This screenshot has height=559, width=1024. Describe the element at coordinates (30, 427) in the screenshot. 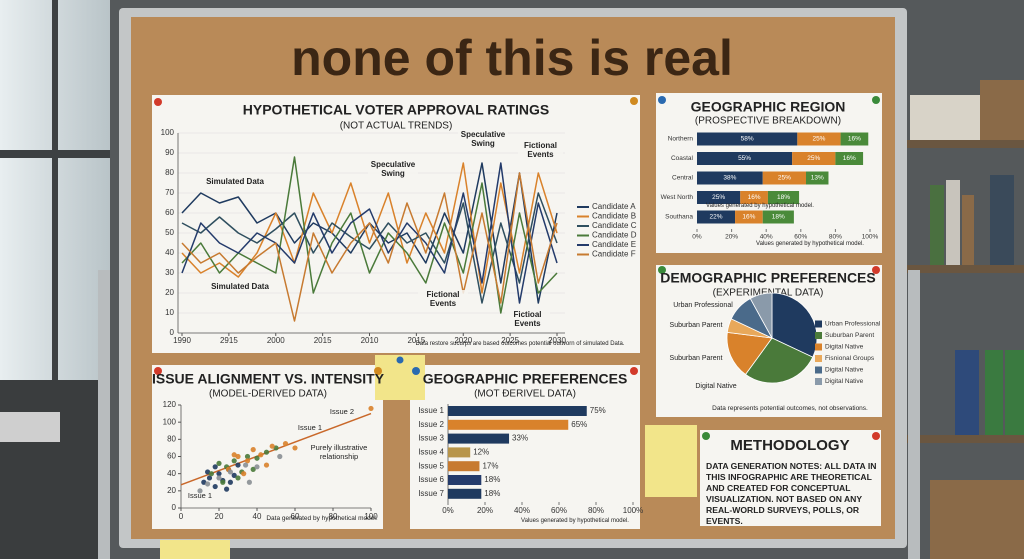

I see `binders` at that location.